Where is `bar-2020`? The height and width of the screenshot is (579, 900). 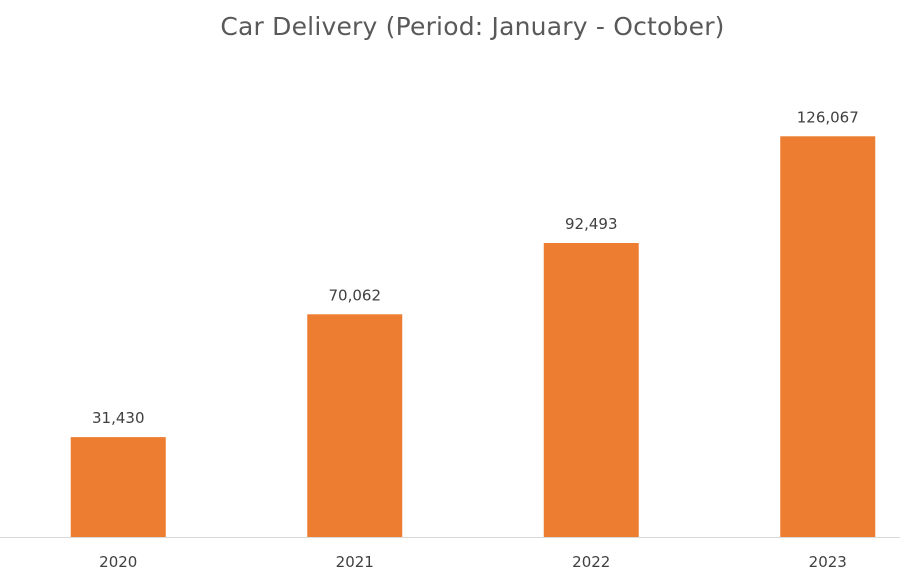 bar-2020 is located at coordinates (118, 487).